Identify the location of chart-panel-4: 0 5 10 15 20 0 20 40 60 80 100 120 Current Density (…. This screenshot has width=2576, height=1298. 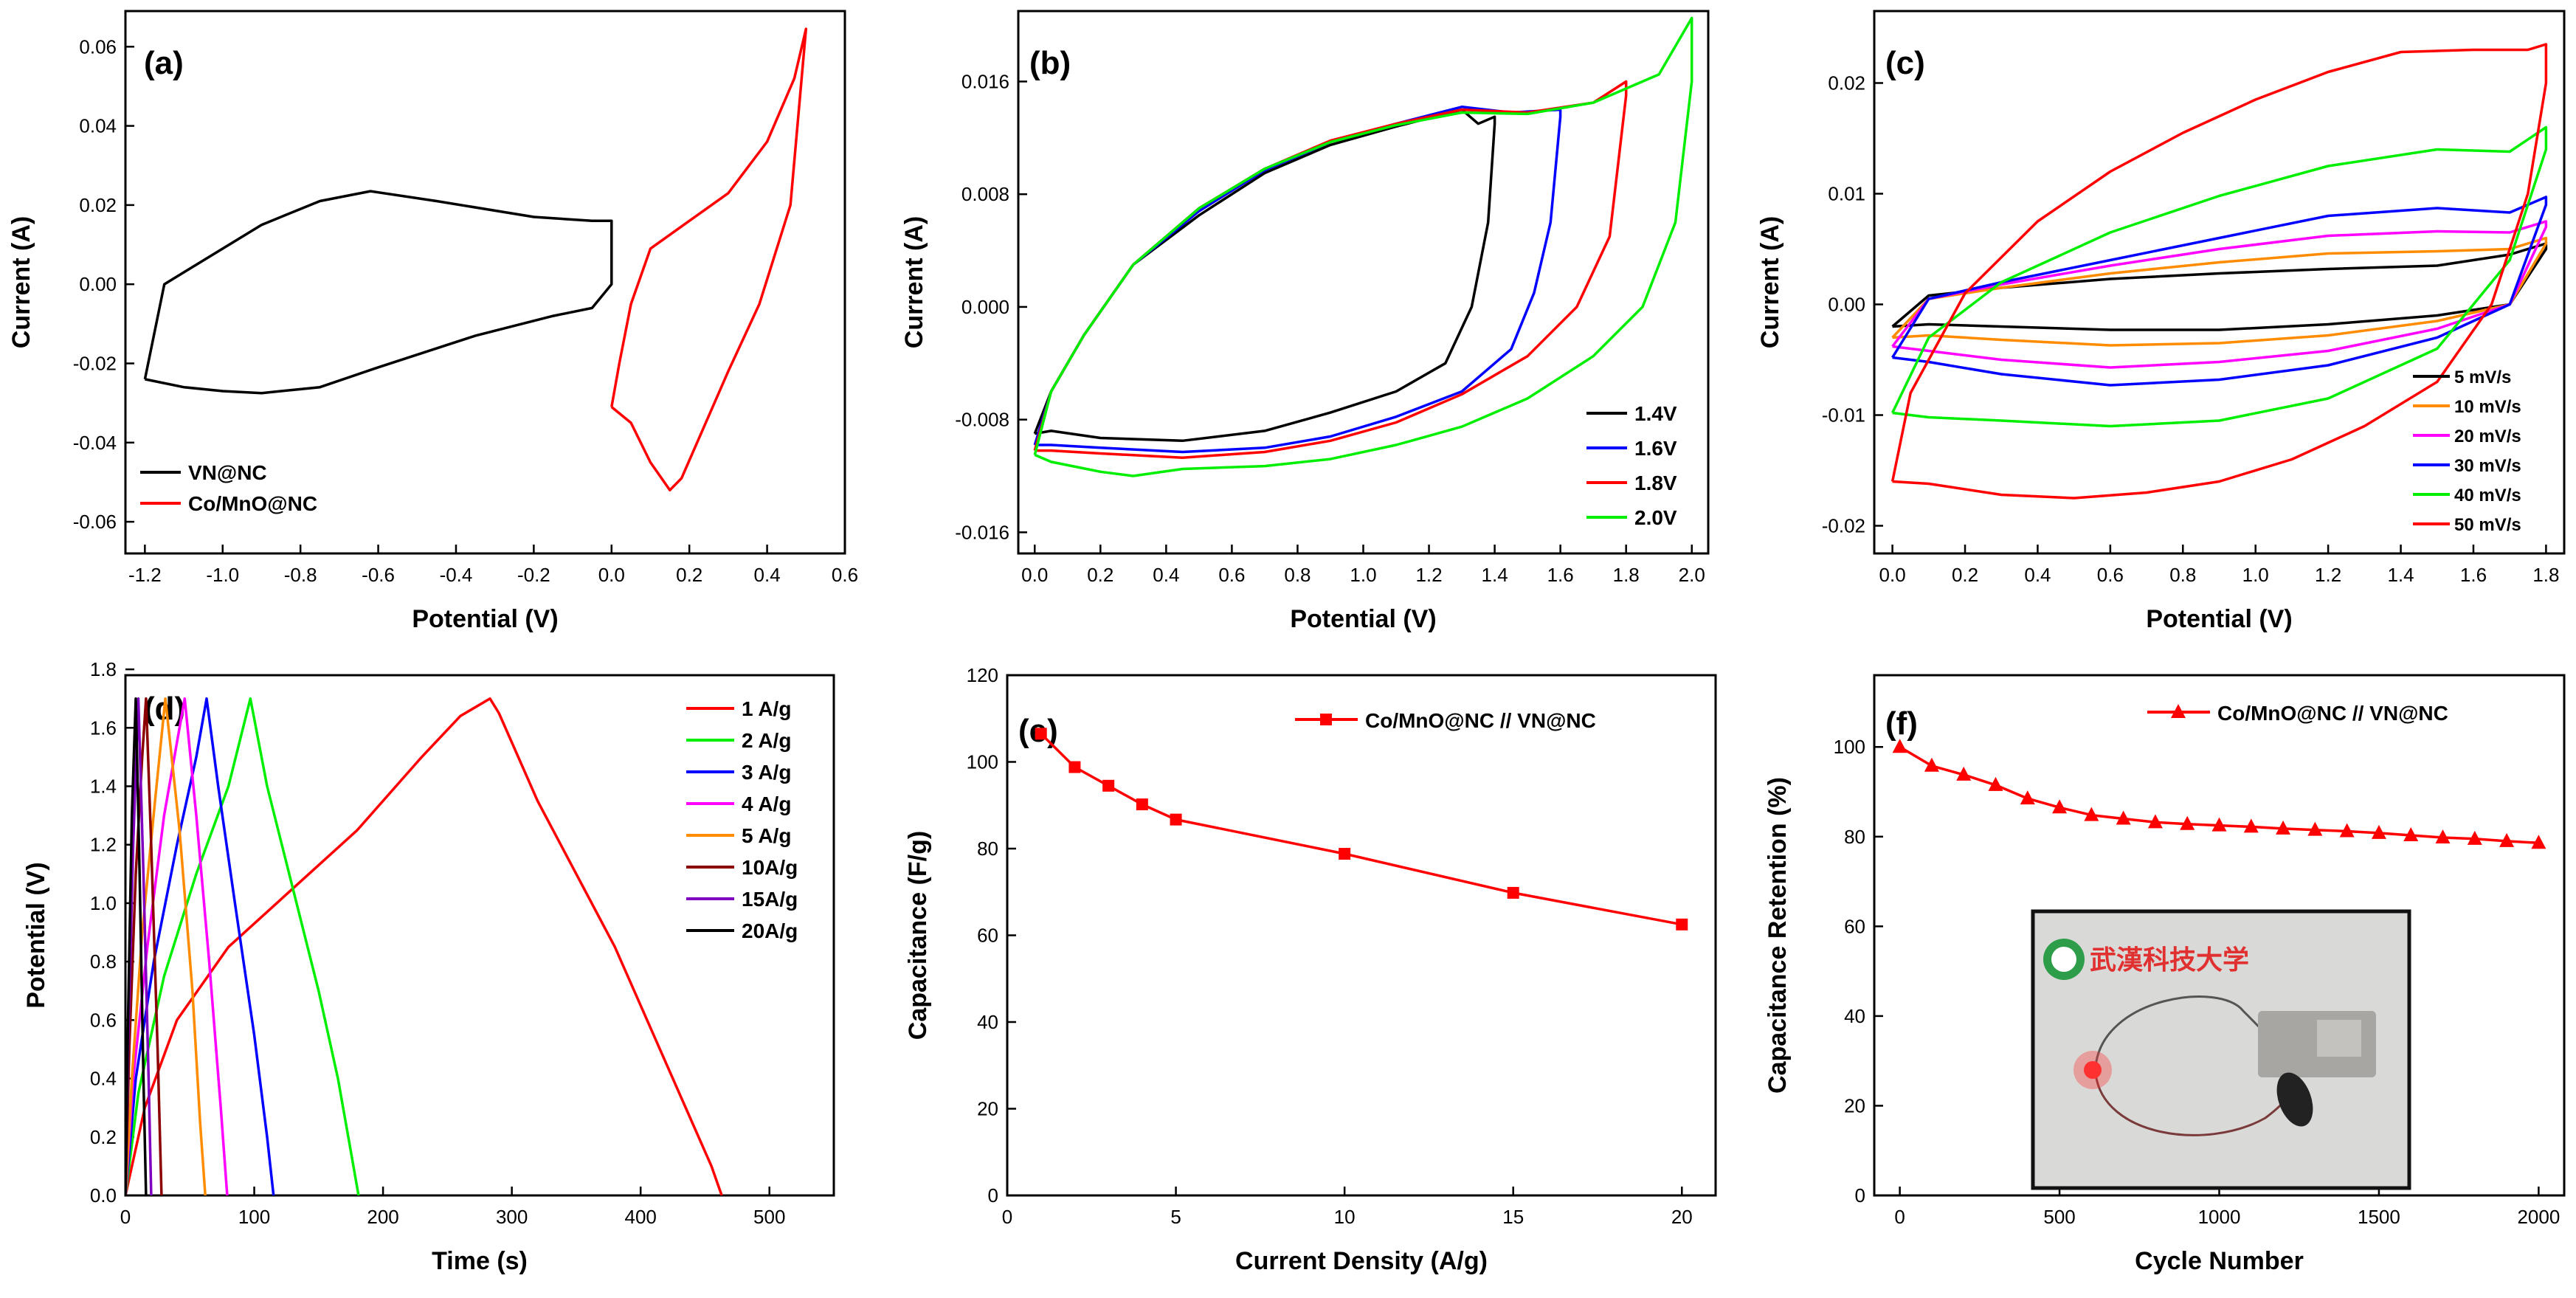
(1310, 969).